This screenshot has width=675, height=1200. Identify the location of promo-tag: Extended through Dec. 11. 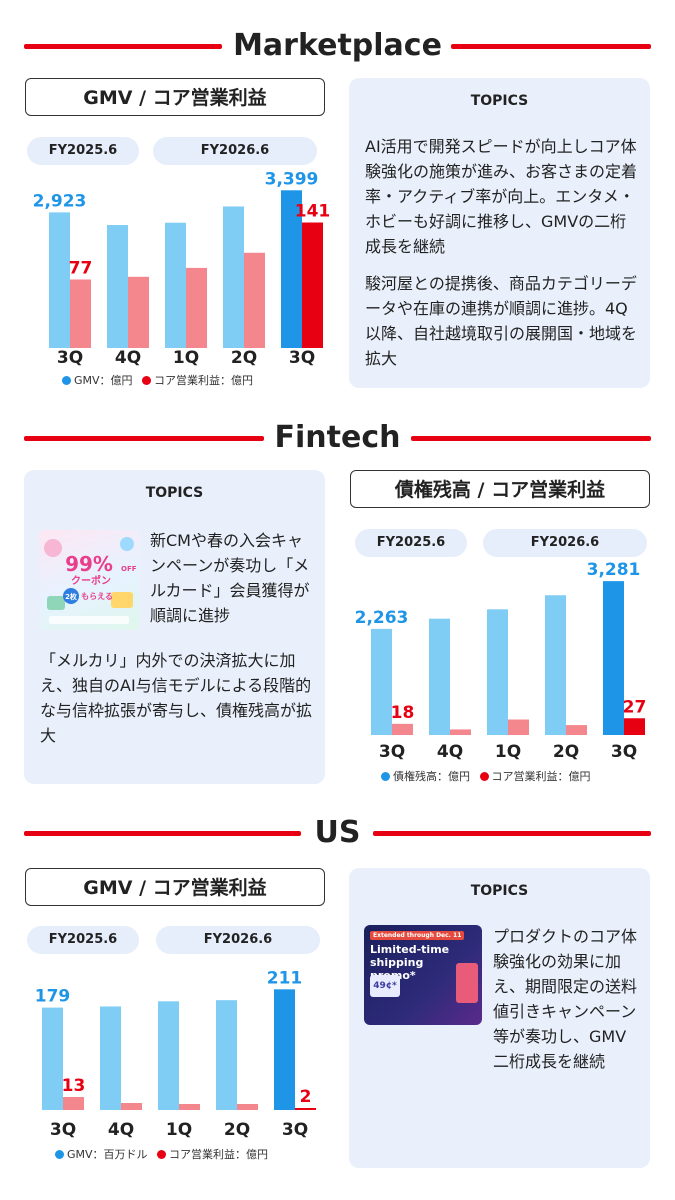
(417, 935).